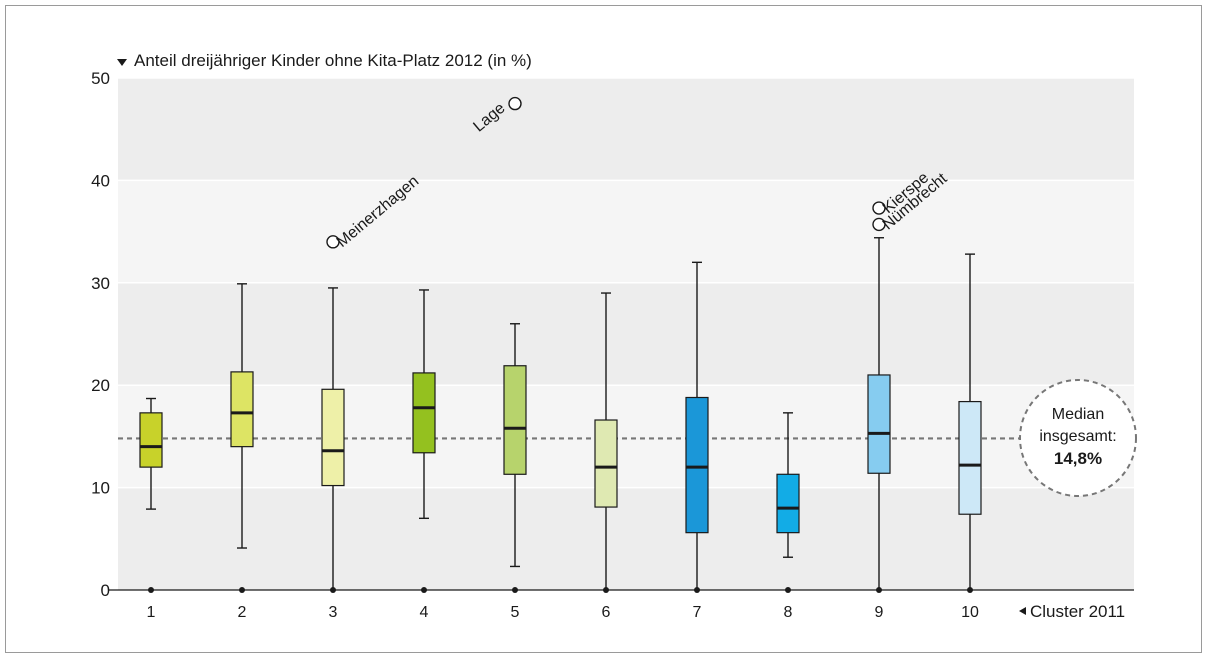 The height and width of the screenshot is (659, 1208). What do you see at coordinates (333, 612) in the screenshot?
I see `x-tick-label: 3` at bounding box center [333, 612].